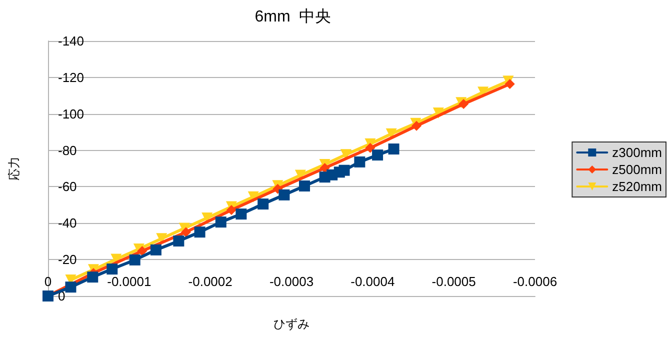 The width and height of the screenshot is (668, 339). Describe the element at coordinates (210, 281) in the screenshot. I see `x-tick-label: -0.0002` at that location.